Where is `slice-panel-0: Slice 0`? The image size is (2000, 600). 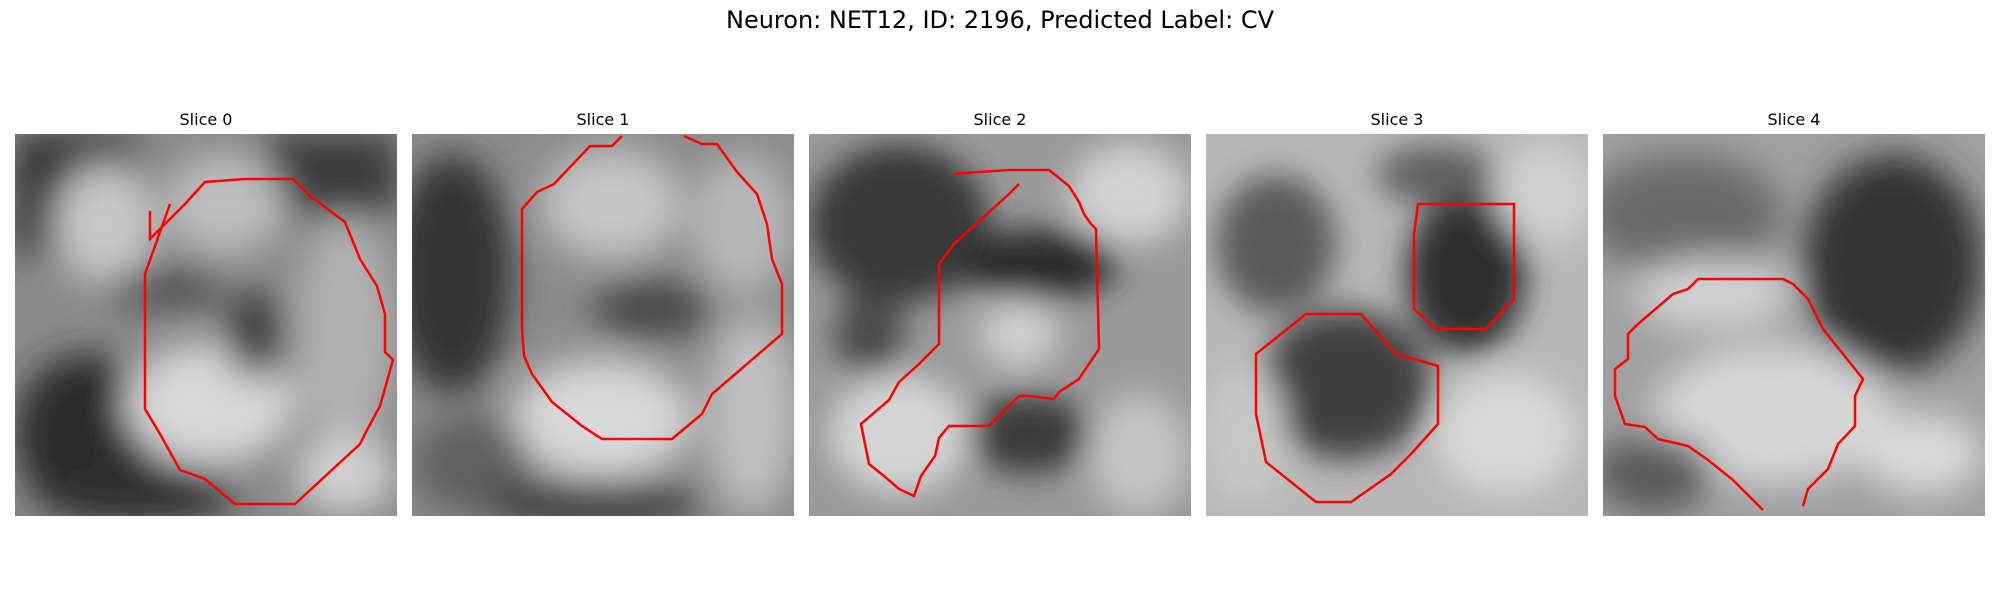 slice-panel-0: Slice 0 is located at coordinates (206, 313).